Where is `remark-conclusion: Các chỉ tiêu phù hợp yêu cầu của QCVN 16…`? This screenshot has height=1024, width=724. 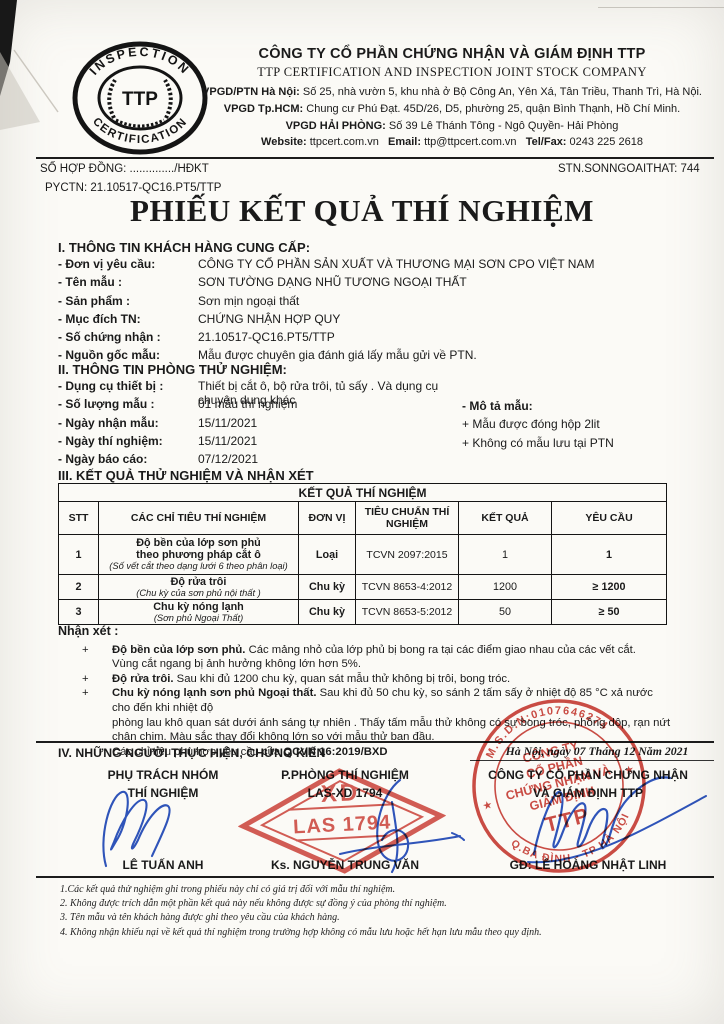
remark-conclusion: Các chỉ tiêu phù hợp yêu cầu của QCVN 16… is located at coordinates (366, 752).